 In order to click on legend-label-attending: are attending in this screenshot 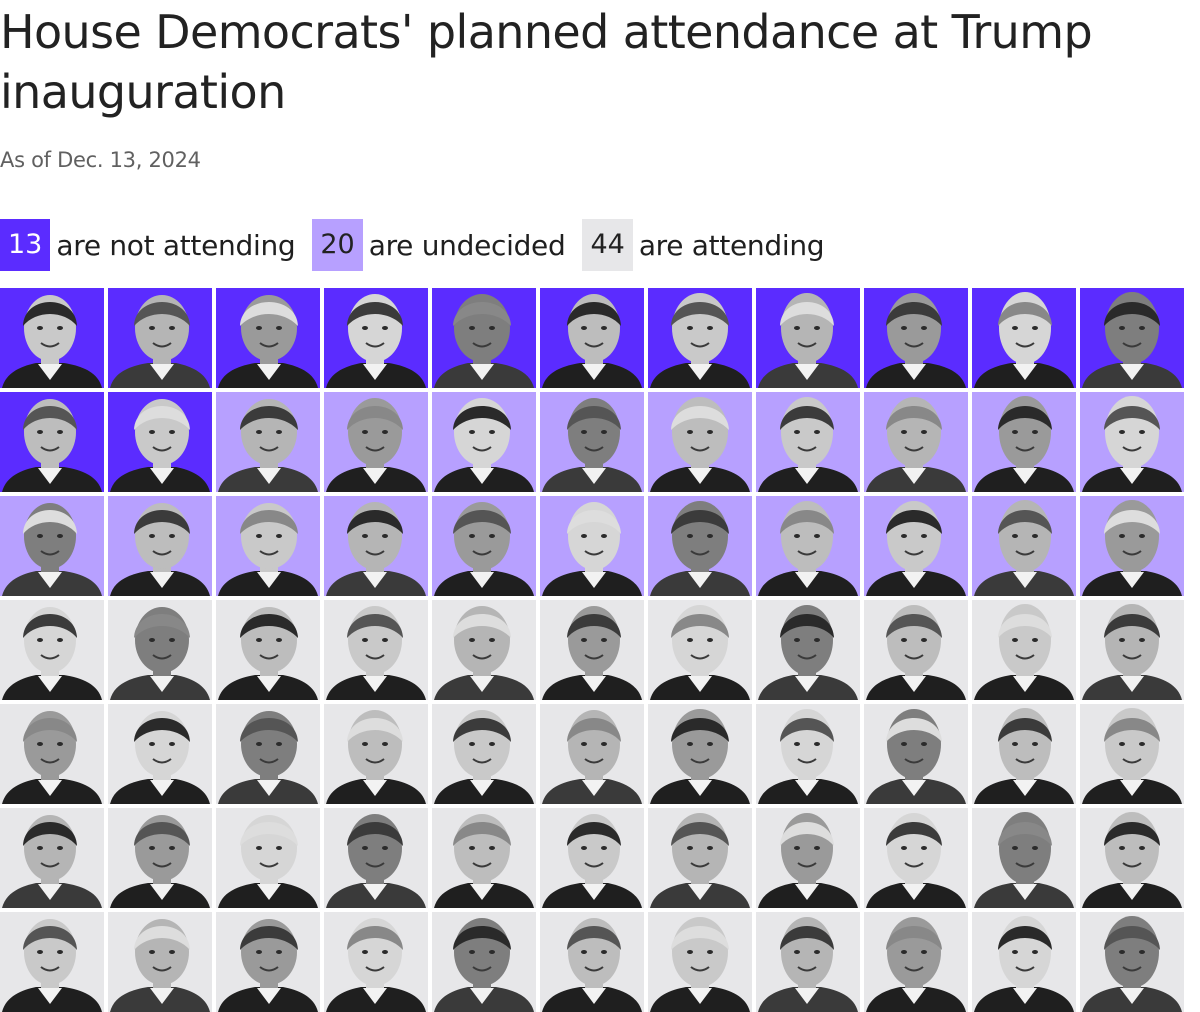, I will do `click(731, 245)`.